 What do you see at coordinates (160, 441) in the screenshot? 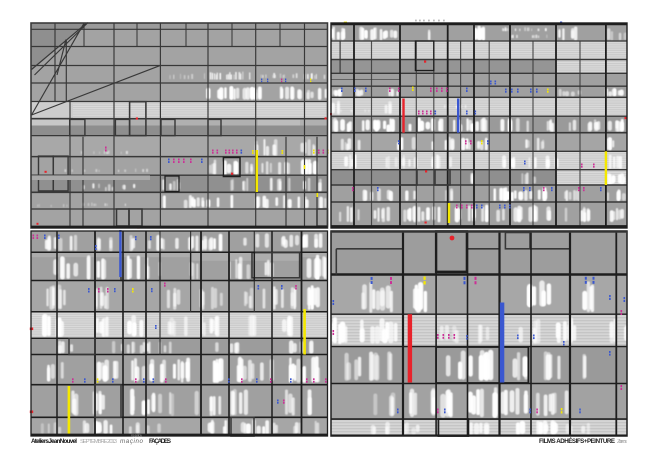
I see `svg-text: FAÇADES` at bounding box center [160, 441].